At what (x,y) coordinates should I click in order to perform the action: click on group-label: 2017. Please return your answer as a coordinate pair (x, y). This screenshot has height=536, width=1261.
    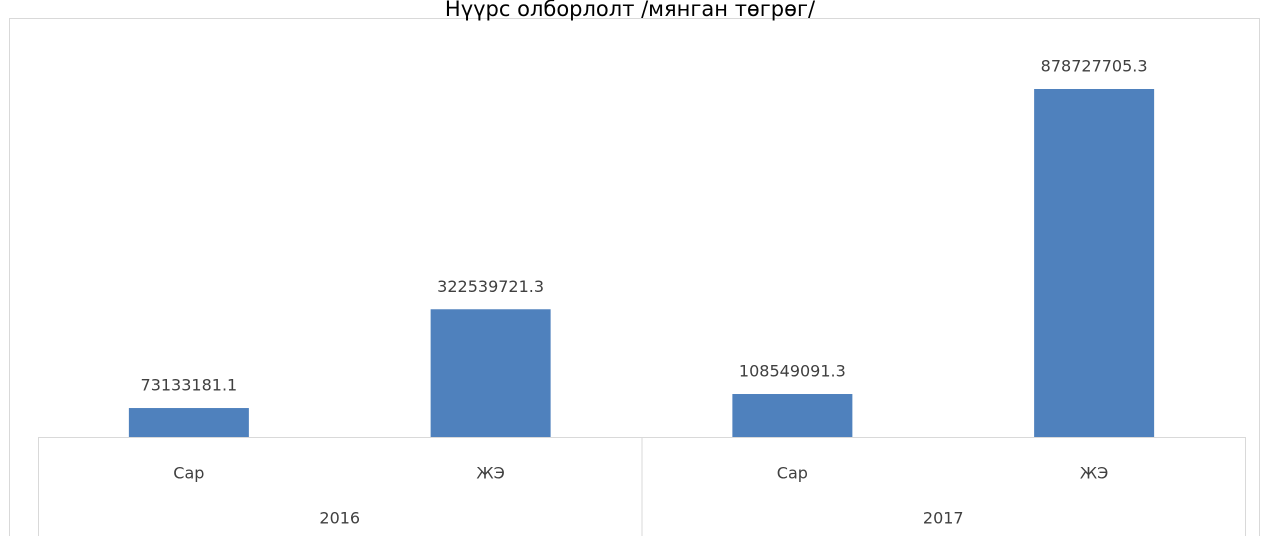
    Looking at the image, I should click on (943, 518).